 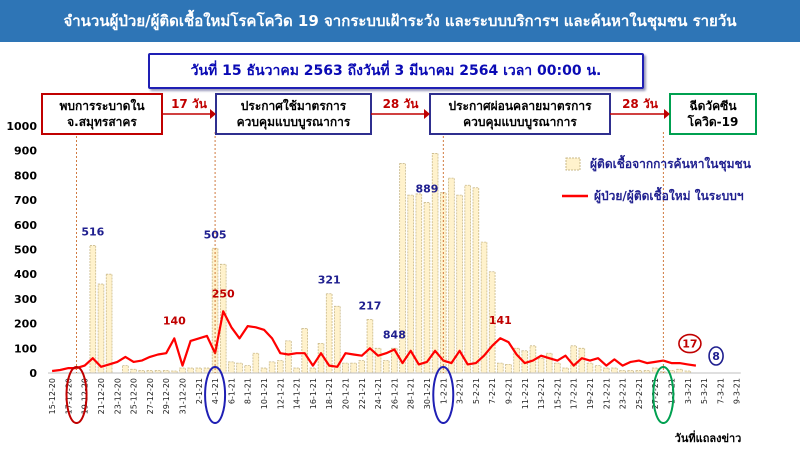 I want to click on x-tick-label: 9-2-21, so click(x=508, y=391).